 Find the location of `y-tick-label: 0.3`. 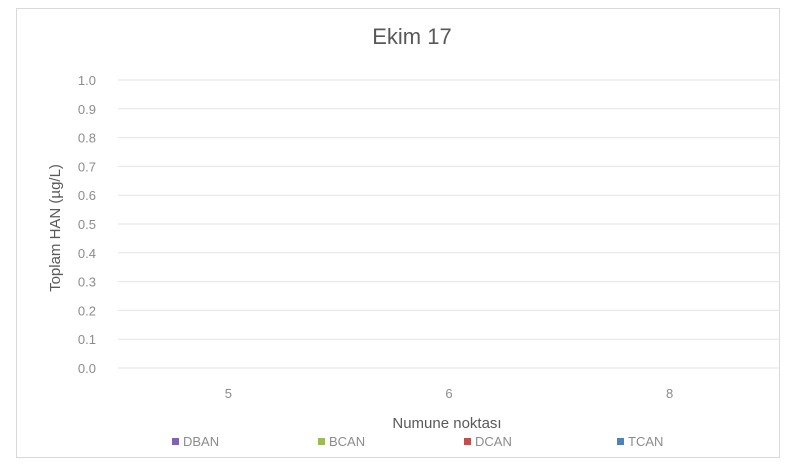

y-tick-label: 0.3 is located at coordinates (87, 282).